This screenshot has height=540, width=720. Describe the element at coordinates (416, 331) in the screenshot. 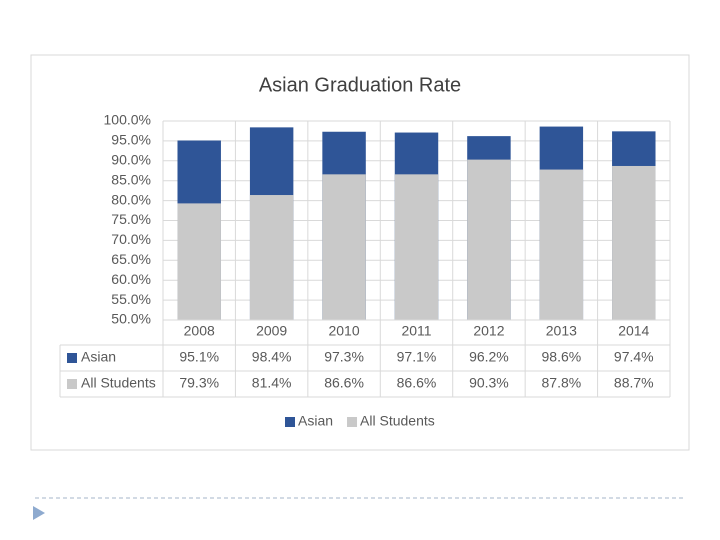

I see `x-tick-label: 2011` at that location.